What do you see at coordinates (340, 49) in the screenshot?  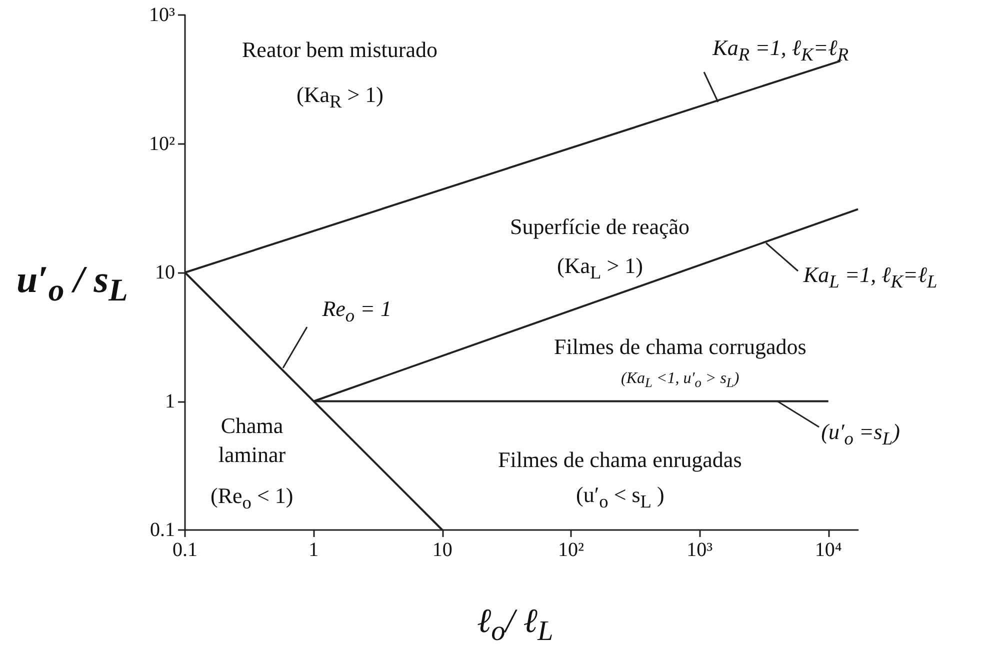 I see `annotation: Reator bem misturado` at bounding box center [340, 49].